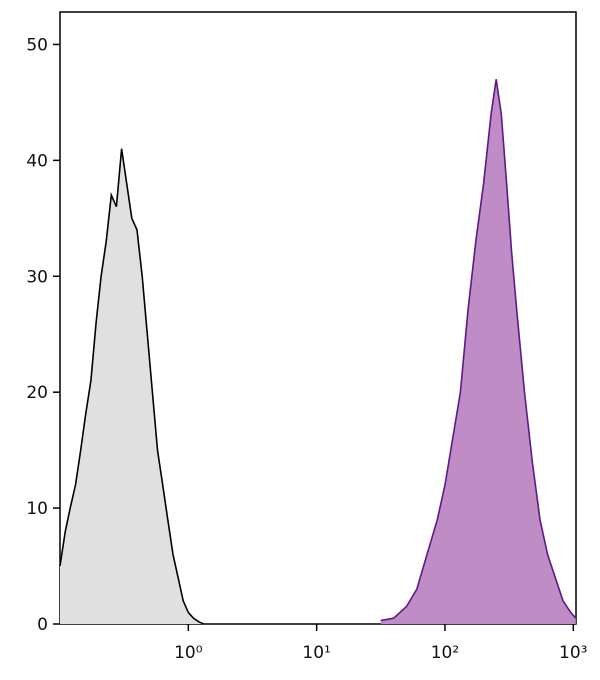 This screenshot has width=600, height=680. What do you see at coordinates (37, 277) in the screenshot?
I see `y-tick-label: 30` at bounding box center [37, 277].